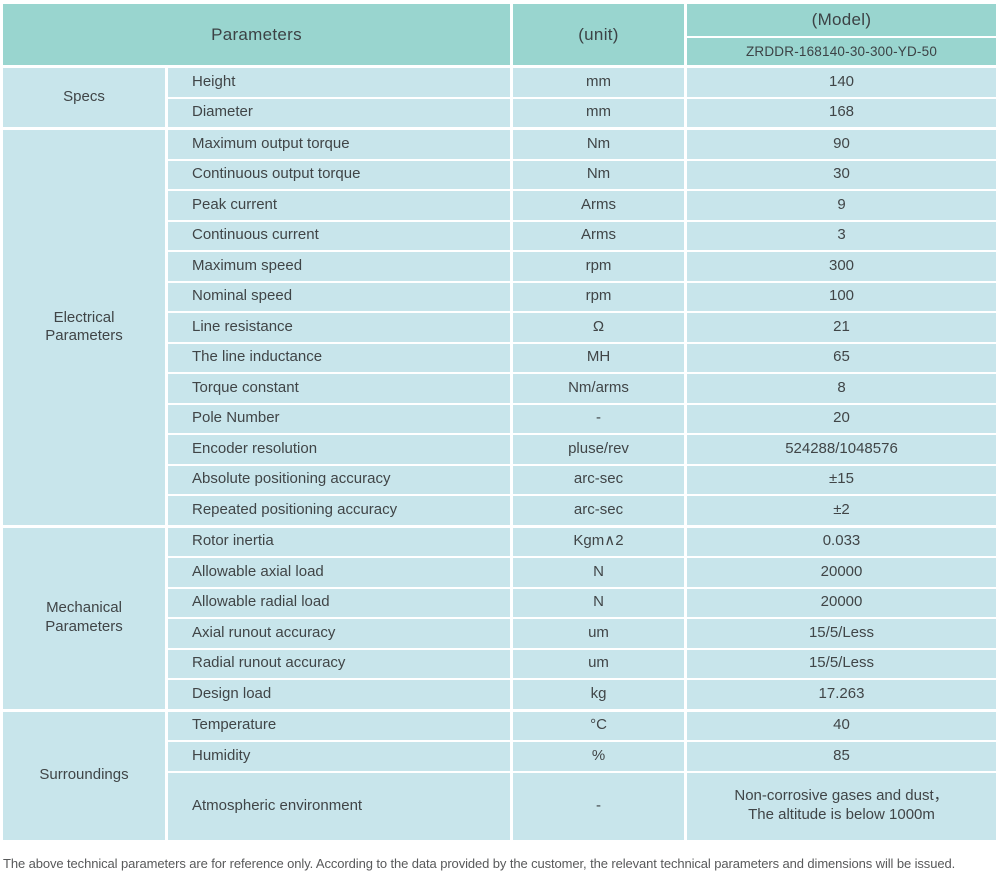 This screenshot has width=999, height=884. I want to click on param-cell: Design load, so click(339, 694).